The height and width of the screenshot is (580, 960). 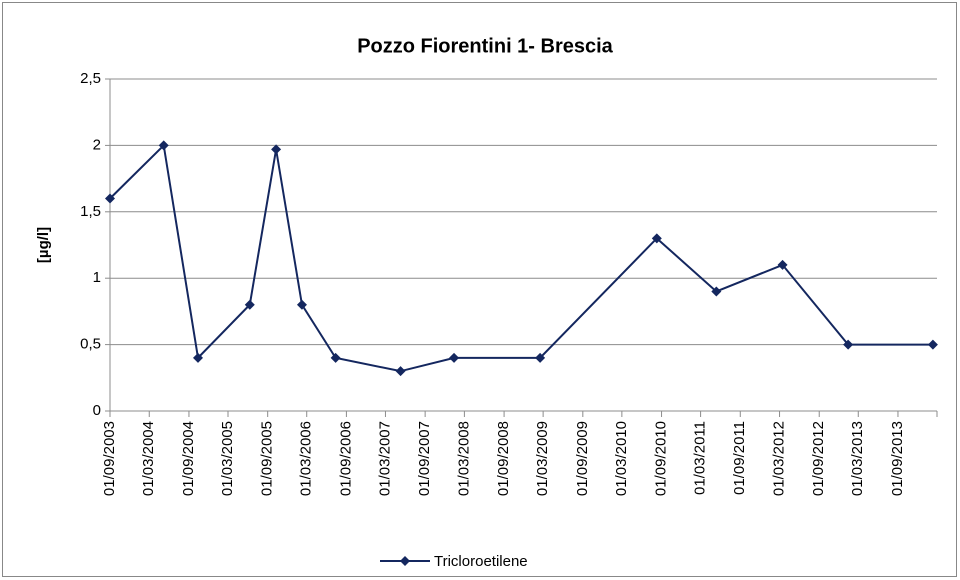 I want to click on x-tick-label: 01/03/2011, so click(x=700, y=458).